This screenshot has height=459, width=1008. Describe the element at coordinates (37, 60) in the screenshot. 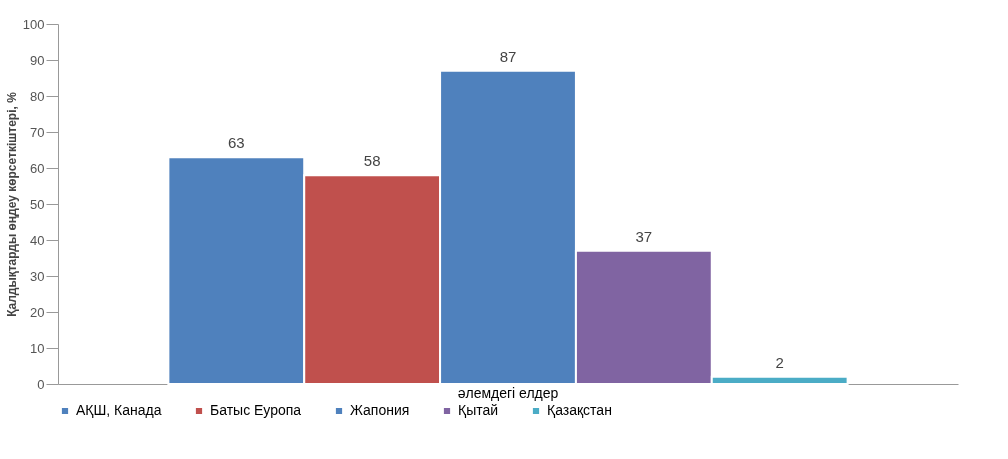

I see `y-tick-label: 90` at that location.